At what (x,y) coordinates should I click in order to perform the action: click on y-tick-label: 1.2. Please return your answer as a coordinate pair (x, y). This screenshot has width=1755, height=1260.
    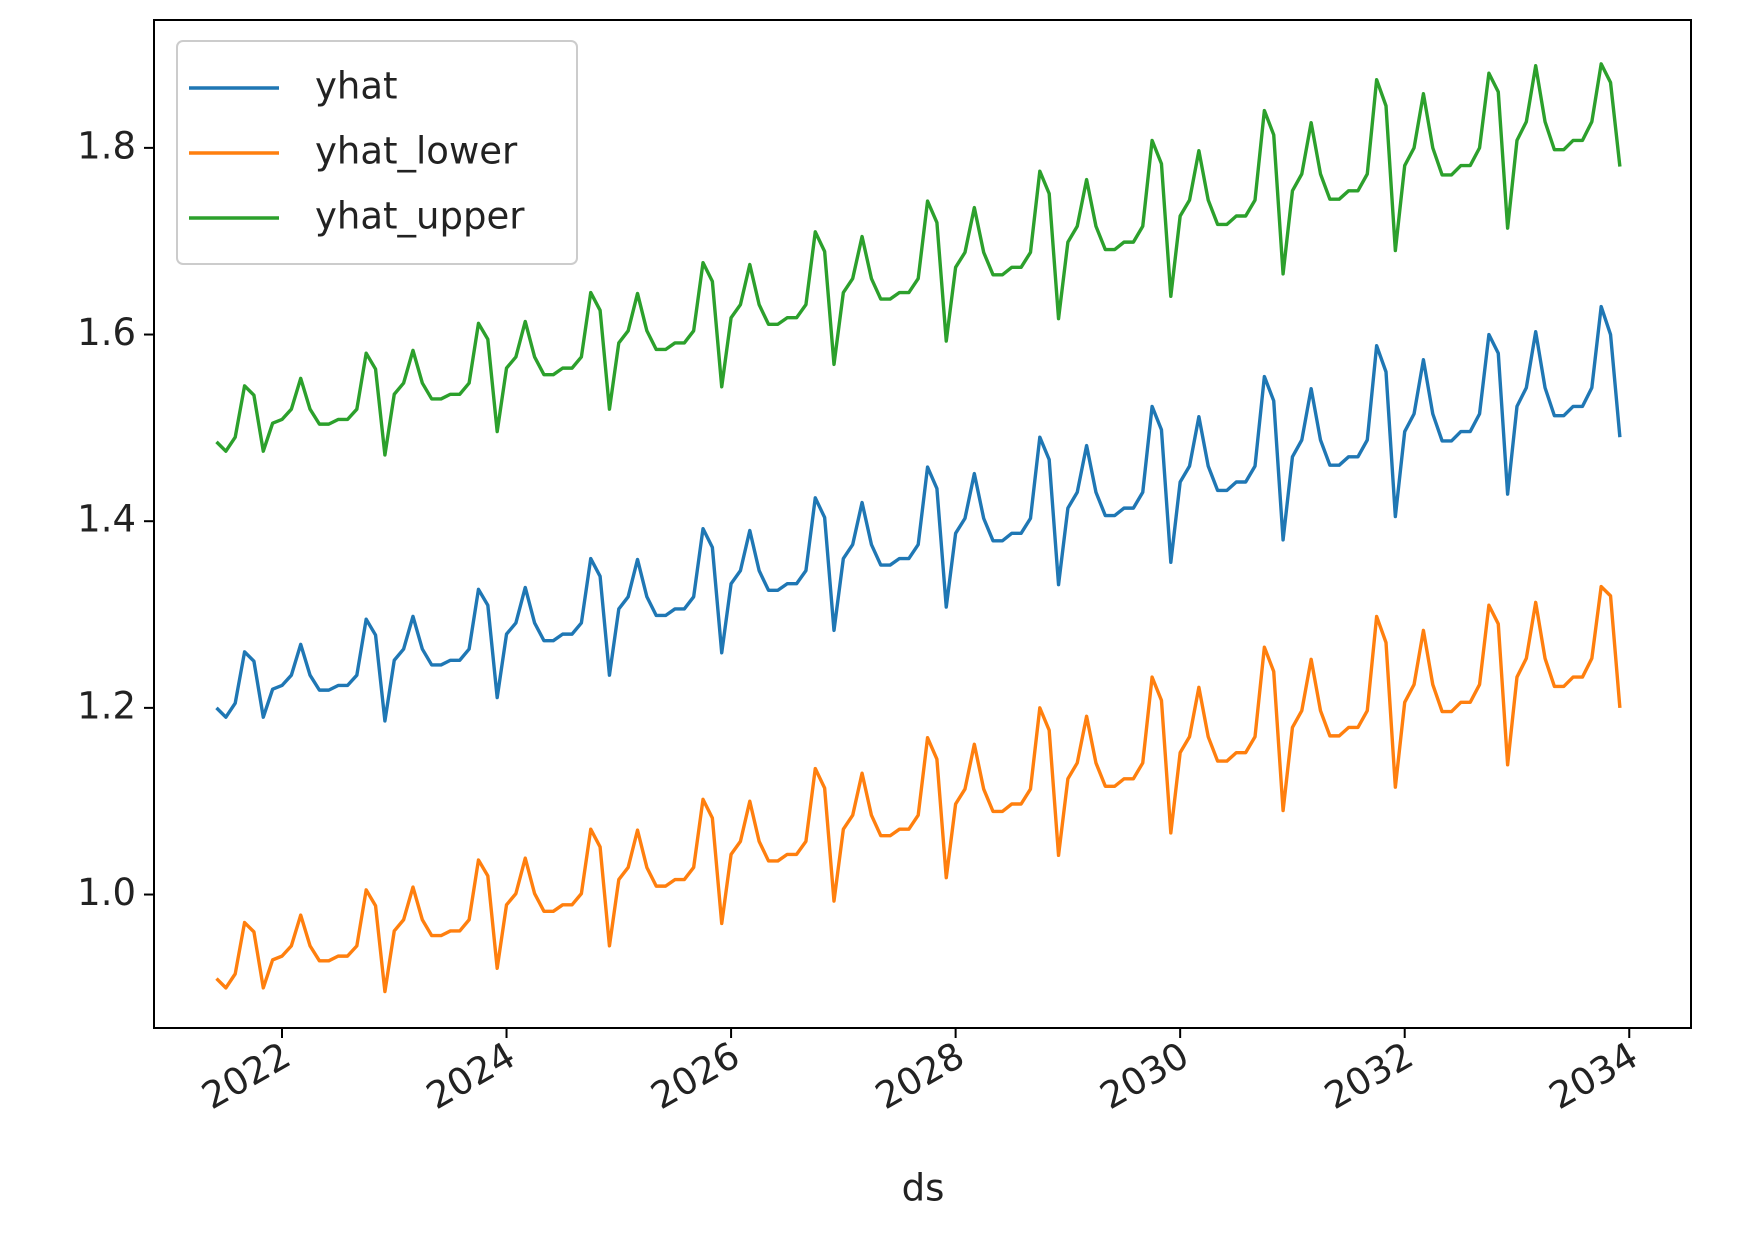
    Looking at the image, I should click on (106, 705).